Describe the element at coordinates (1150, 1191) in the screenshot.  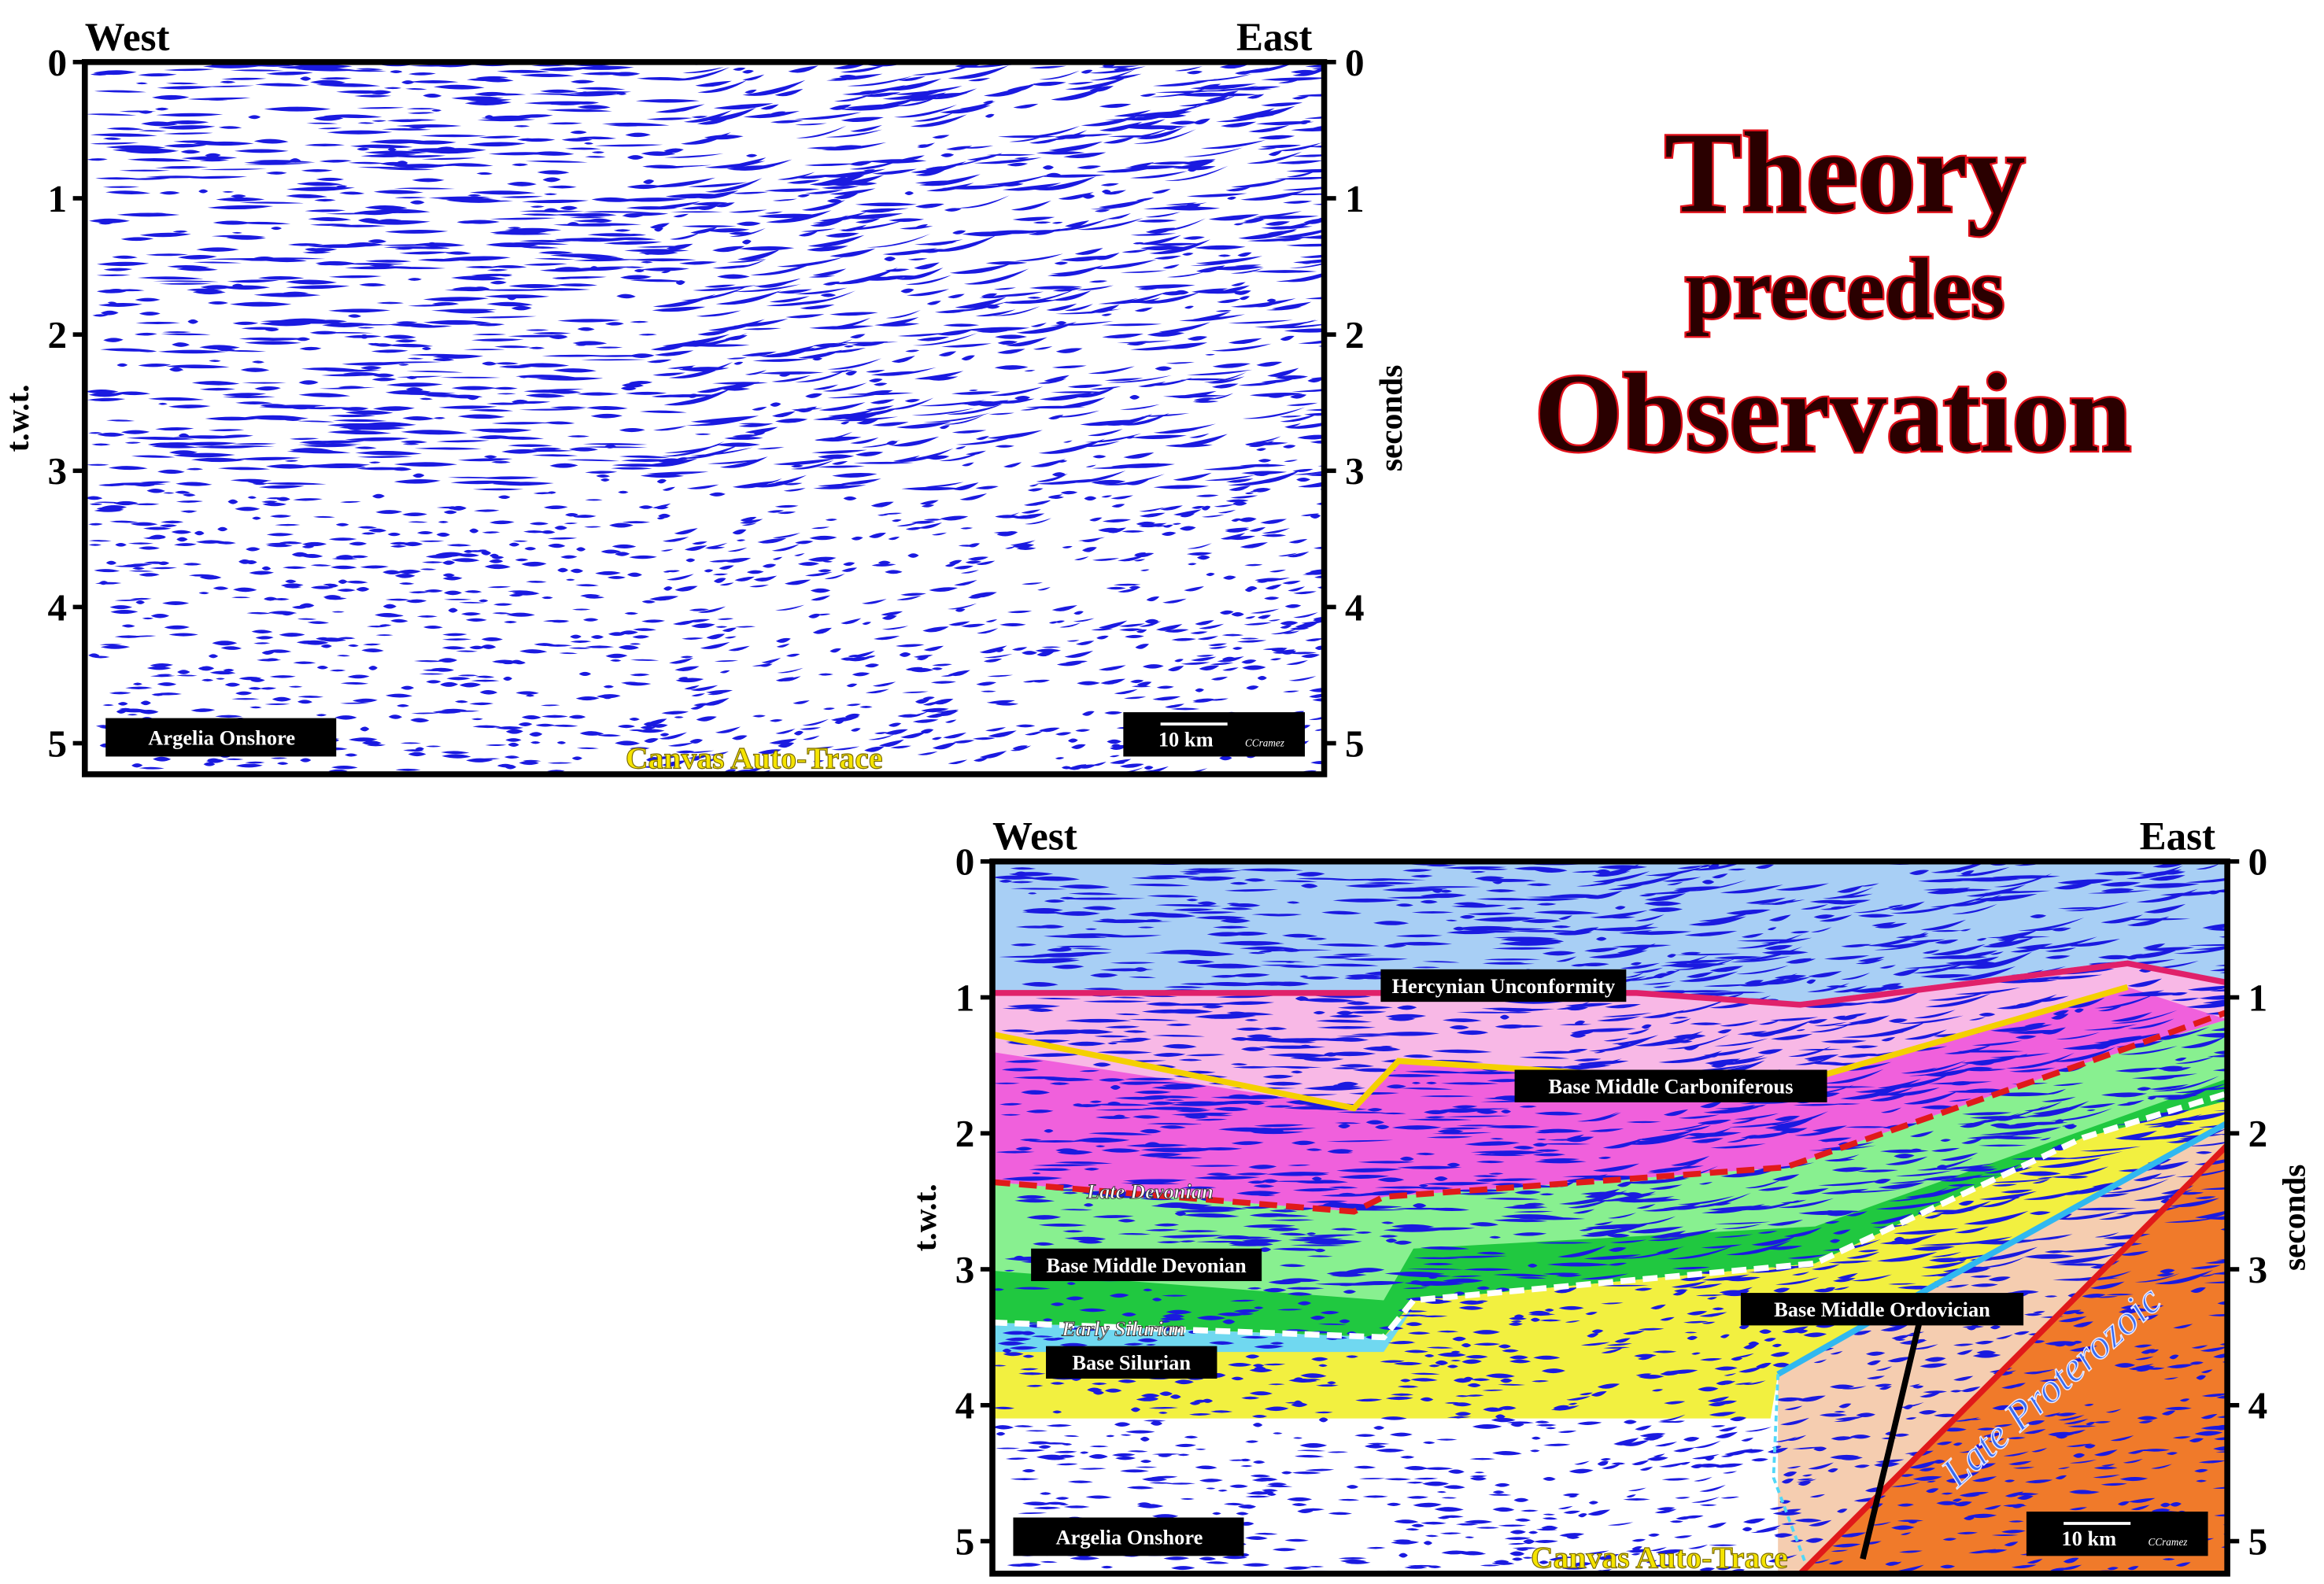
I see `horizon-label: Late Devonian` at that location.